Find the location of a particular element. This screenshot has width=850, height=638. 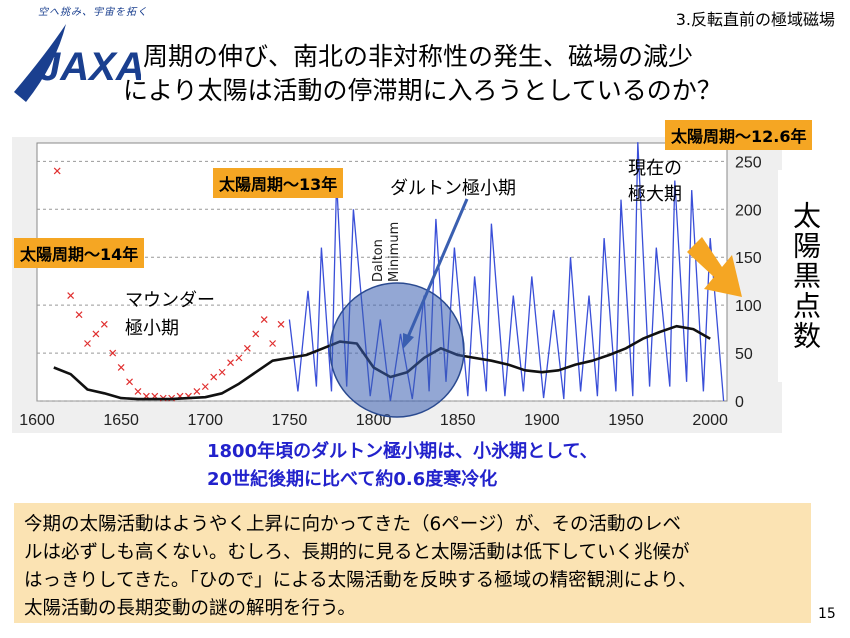

logo-tagline: 空へ挑み、宇宙を拓く is located at coordinates (93, 12).